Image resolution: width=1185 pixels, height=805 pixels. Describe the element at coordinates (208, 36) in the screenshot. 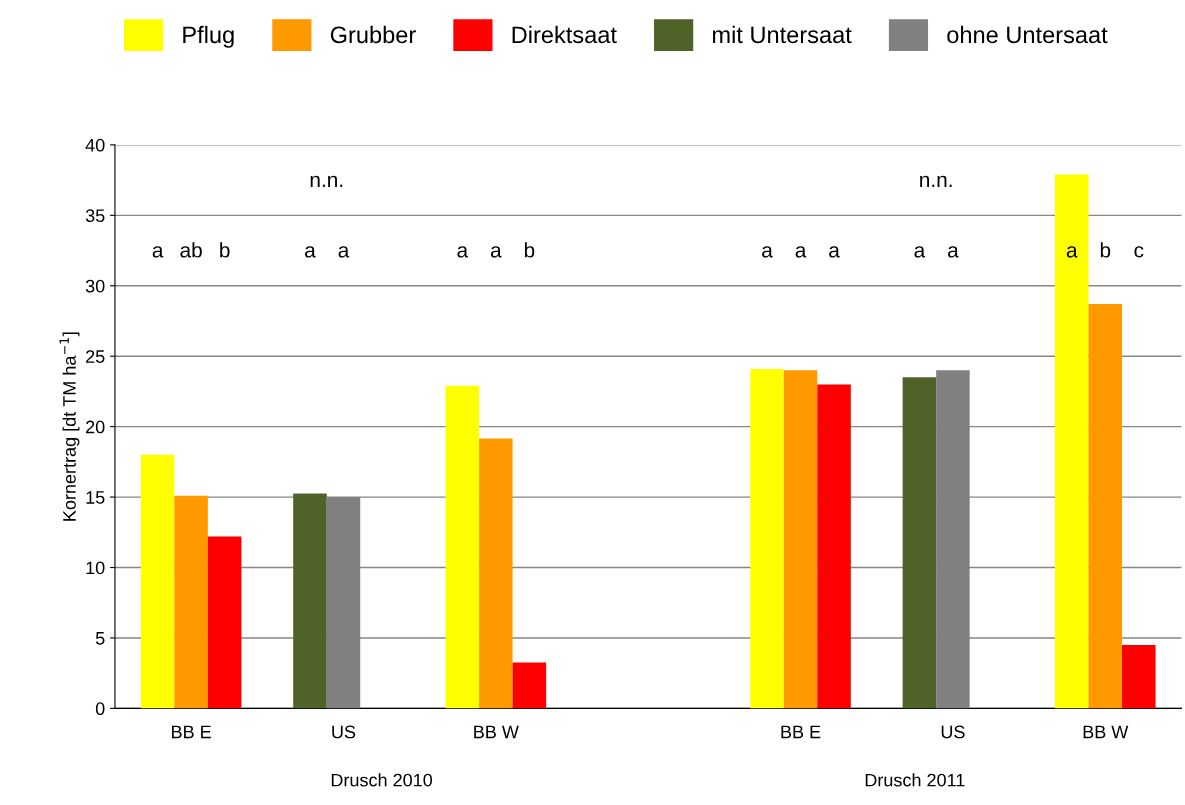

I see `legend-label: Pflug` at that location.